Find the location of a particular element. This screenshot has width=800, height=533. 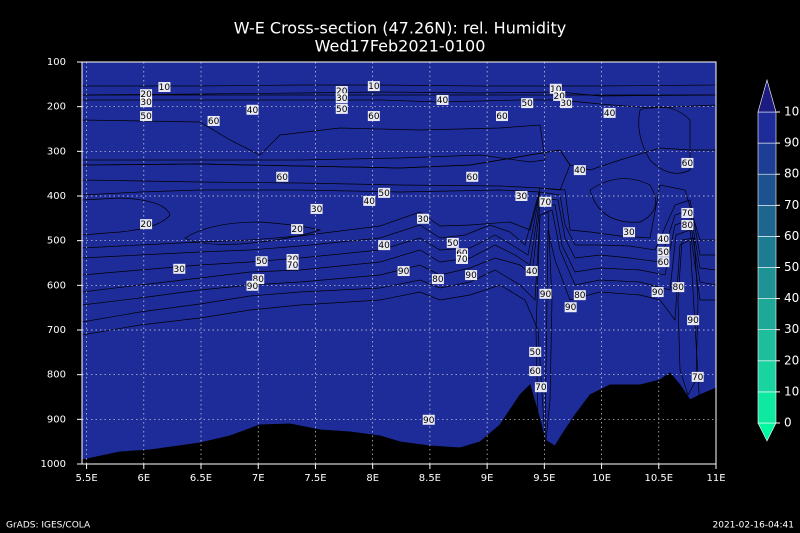

terrain is located at coordinates (399, 418).